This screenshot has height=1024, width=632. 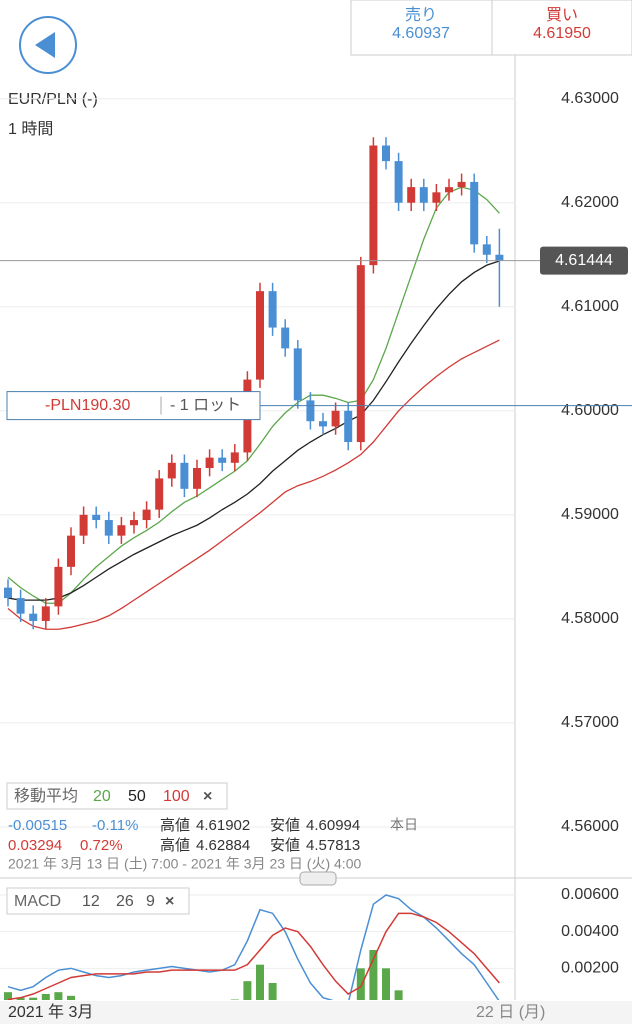 What do you see at coordinates (590, 98) in the screenshot?
I see `y-tick-label: 4.63000` at bounding box center [590, 98].